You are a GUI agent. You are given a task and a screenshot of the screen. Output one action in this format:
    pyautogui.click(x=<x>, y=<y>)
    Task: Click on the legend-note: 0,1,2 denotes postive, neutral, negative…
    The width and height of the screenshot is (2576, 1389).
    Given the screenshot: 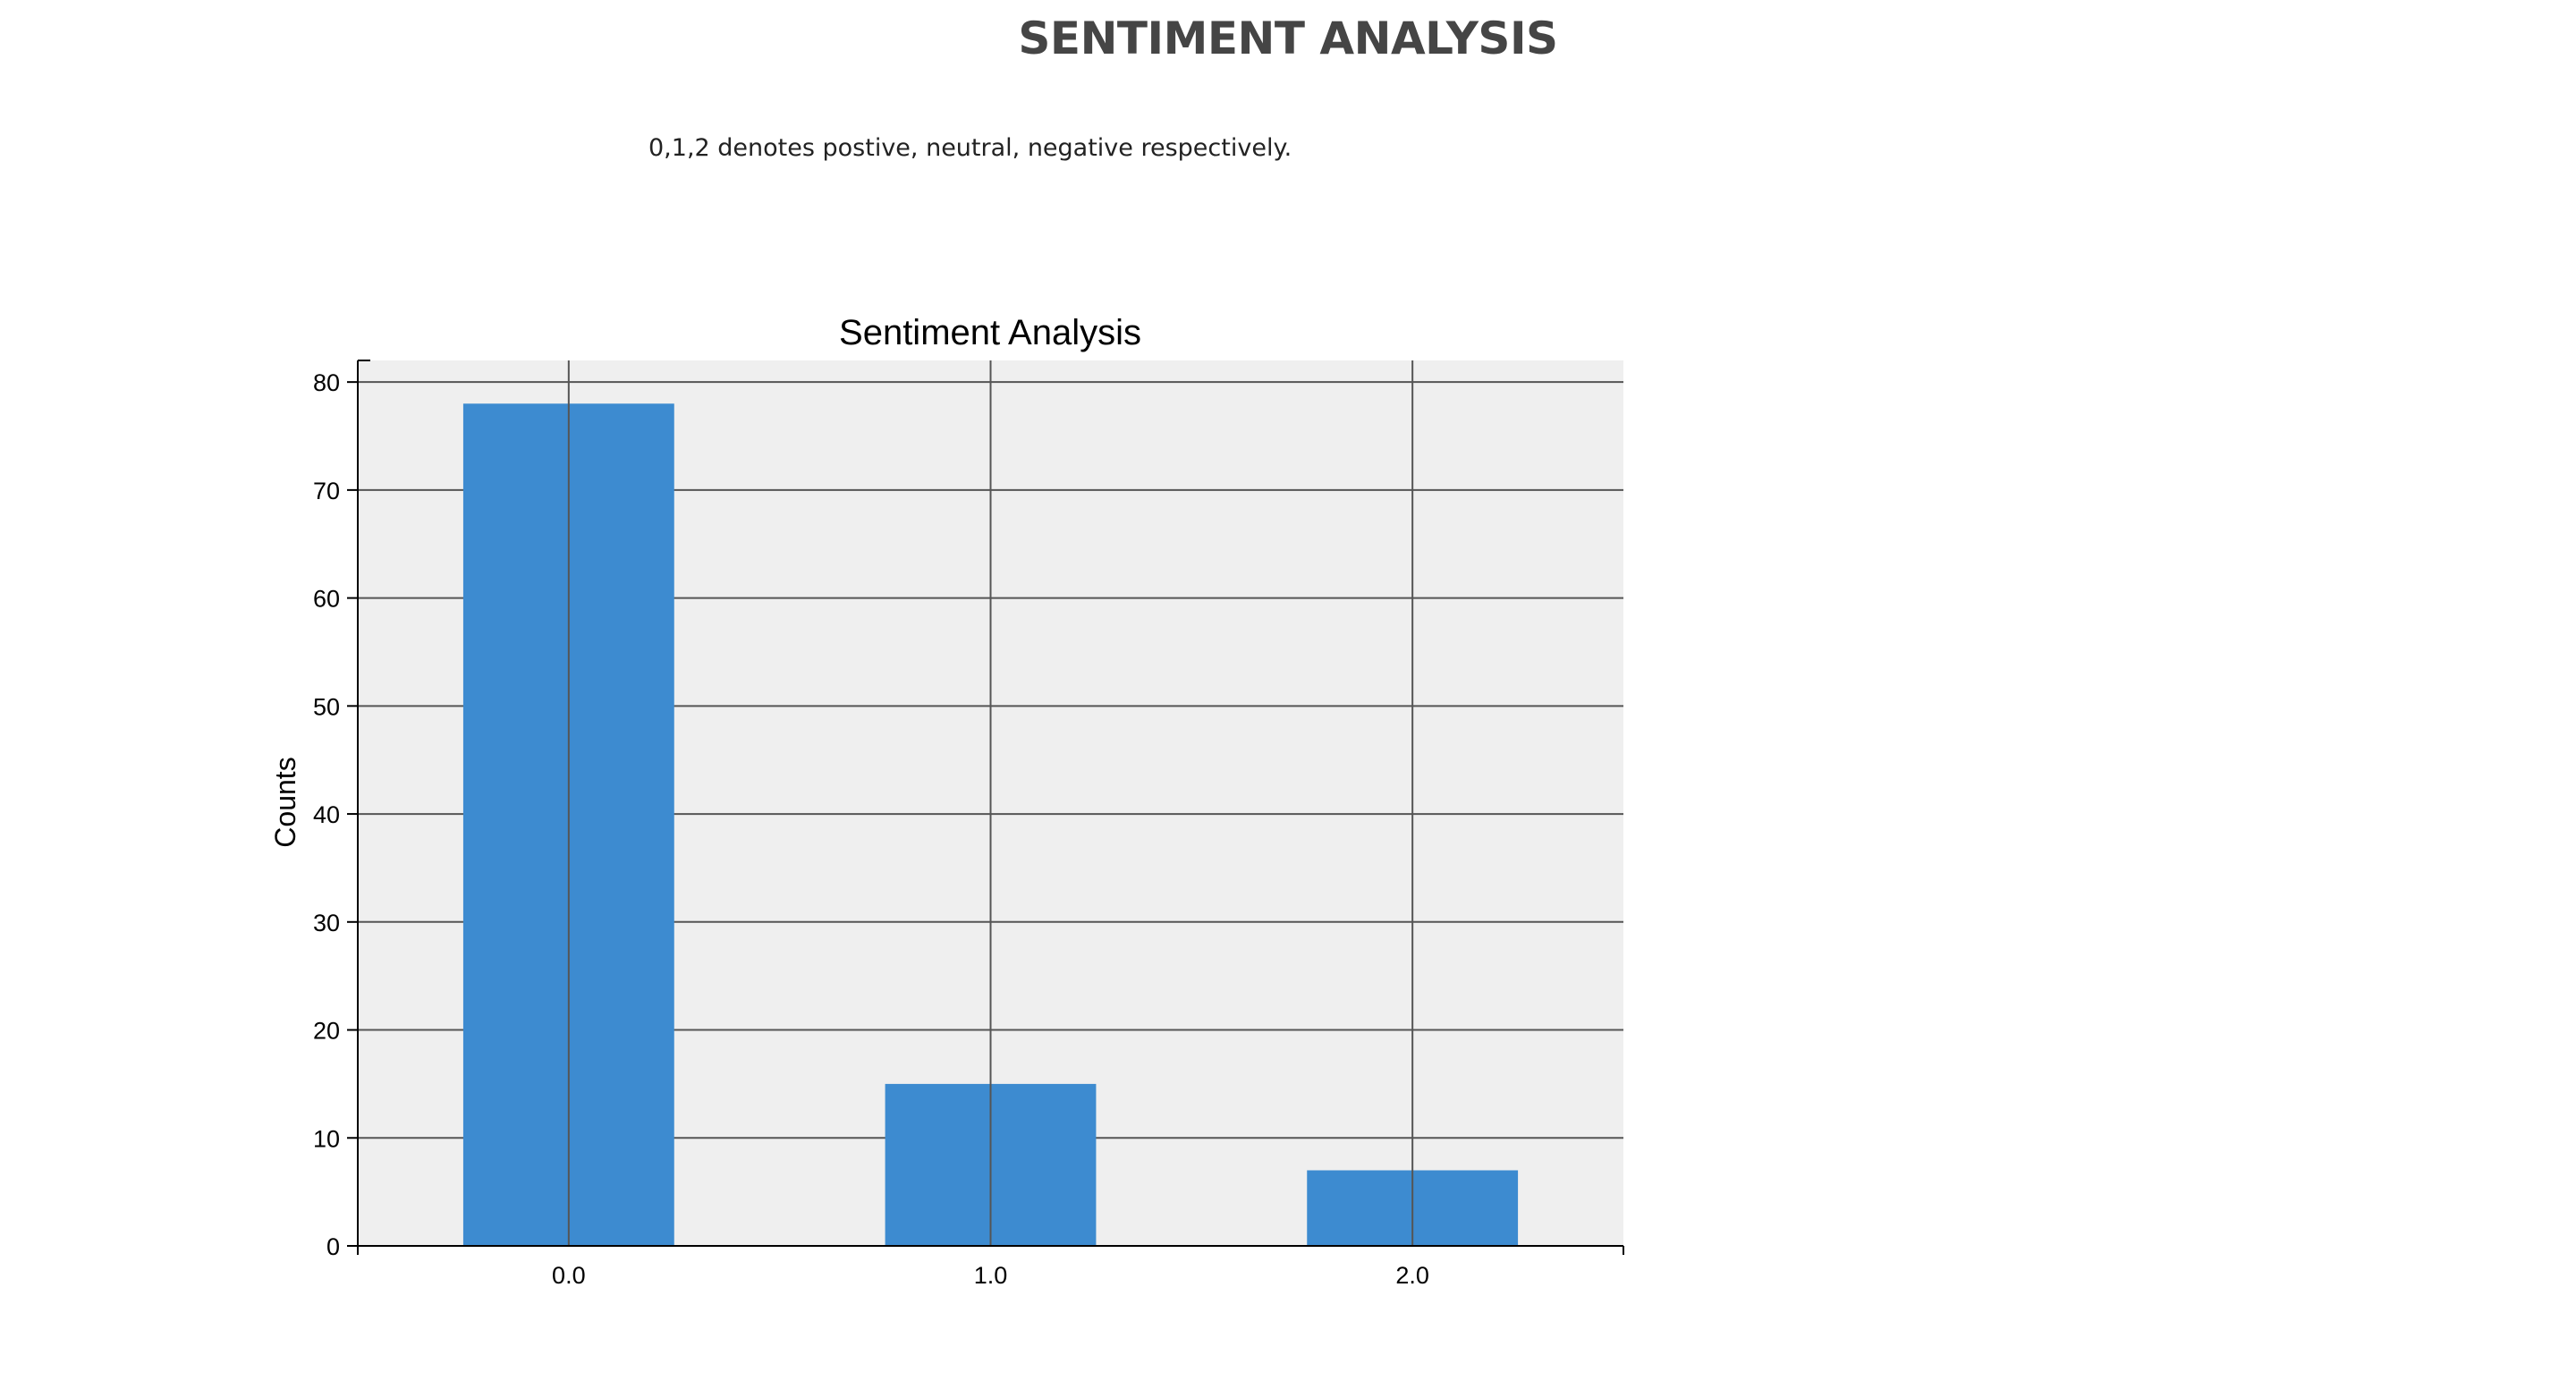 What is the action you would take?
    pyautogui.click(x=970, y=148)
    